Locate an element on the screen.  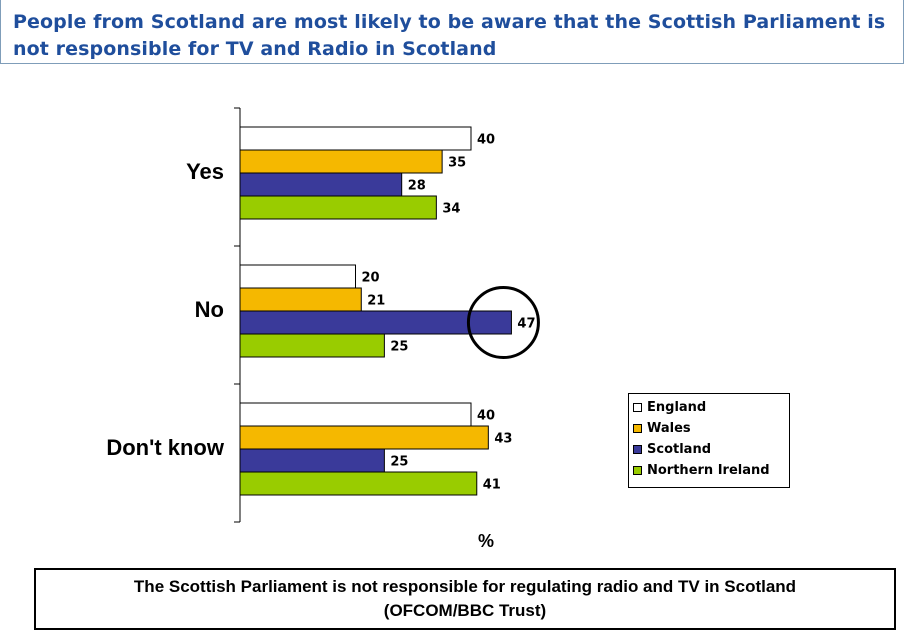
legend-item-wales: Wales is located at coordinates (711, 428).